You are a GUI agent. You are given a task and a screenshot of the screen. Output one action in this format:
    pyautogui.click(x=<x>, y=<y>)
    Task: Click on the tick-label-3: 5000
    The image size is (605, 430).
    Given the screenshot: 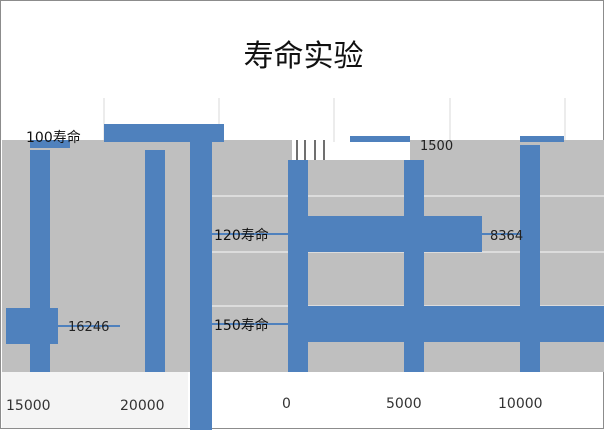 What is the action you would take?
    pyautogui.click(x=404, y=404)
    